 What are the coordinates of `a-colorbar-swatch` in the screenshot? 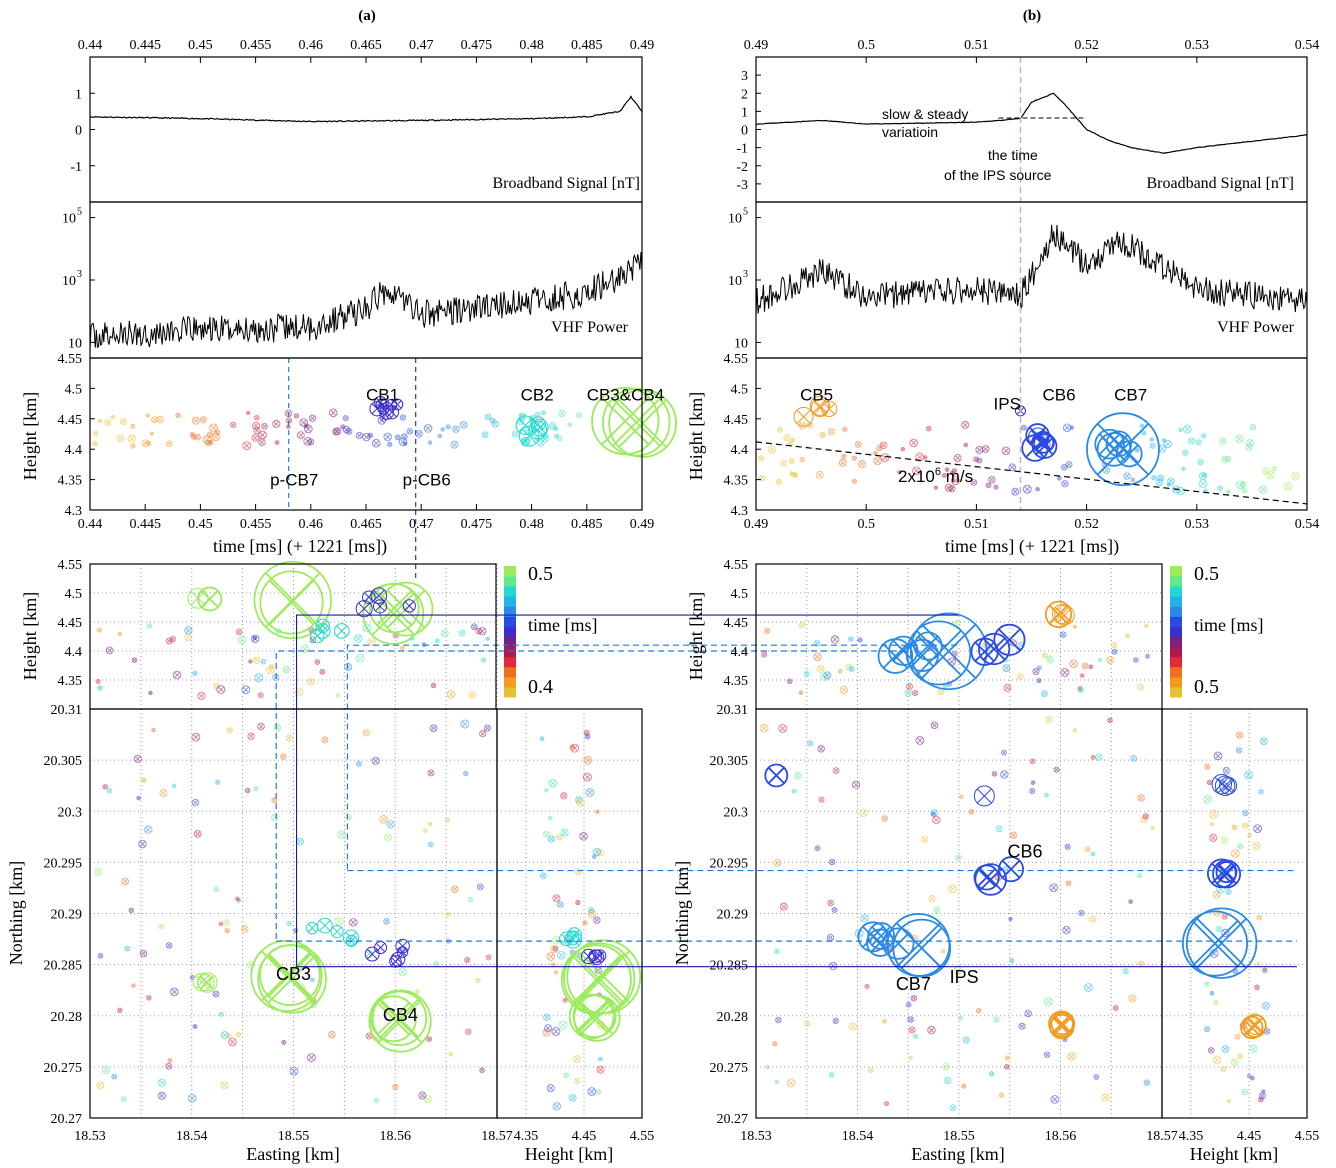 It's located at (510, 662).